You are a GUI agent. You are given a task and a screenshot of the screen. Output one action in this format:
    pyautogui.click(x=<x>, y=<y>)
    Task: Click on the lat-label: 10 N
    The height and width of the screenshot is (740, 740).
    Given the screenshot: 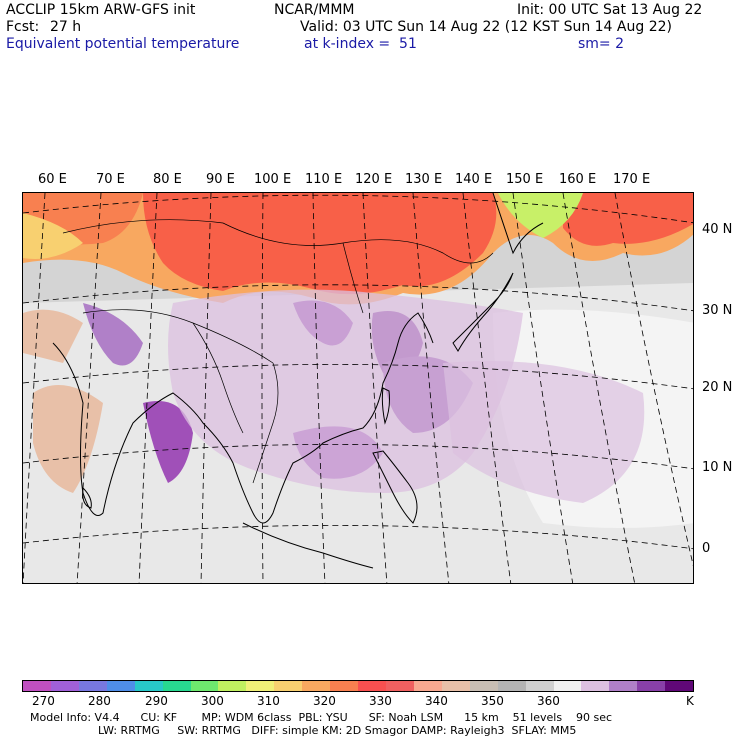 What is the action you would take?
    pyautogui.click(x=717, y=467)
    